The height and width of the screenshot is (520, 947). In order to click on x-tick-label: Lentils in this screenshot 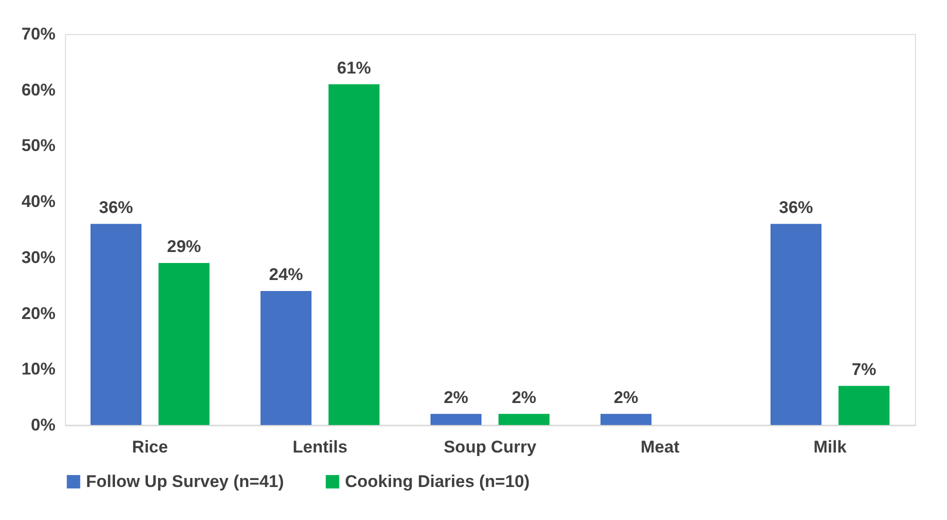, I will do `click(320, 447)`.